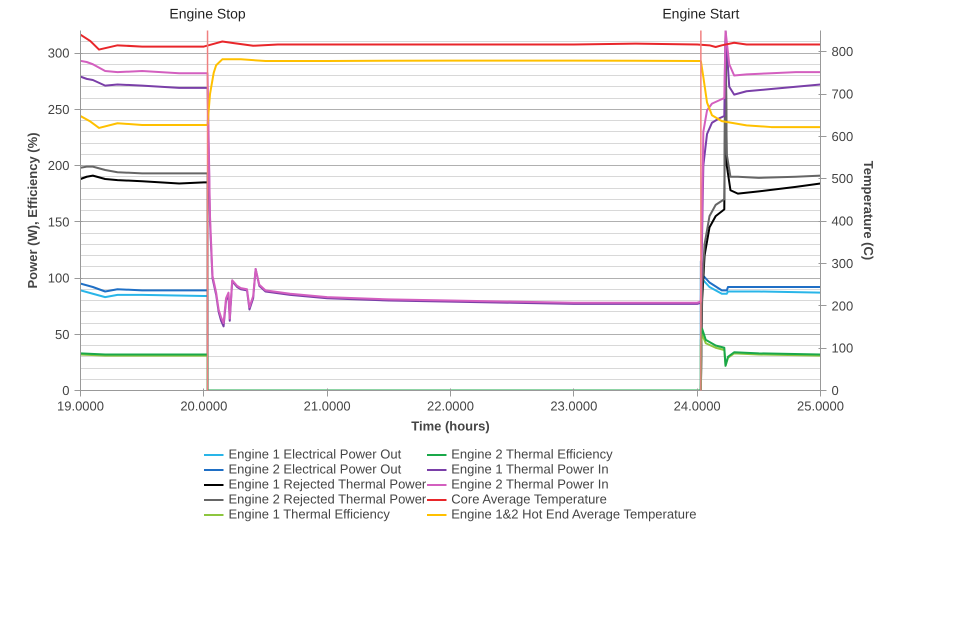  What do you see at coordinates (59, 165) in the screenshot?
I see `y-tick-label: 200` at bounding box center [59, 165].